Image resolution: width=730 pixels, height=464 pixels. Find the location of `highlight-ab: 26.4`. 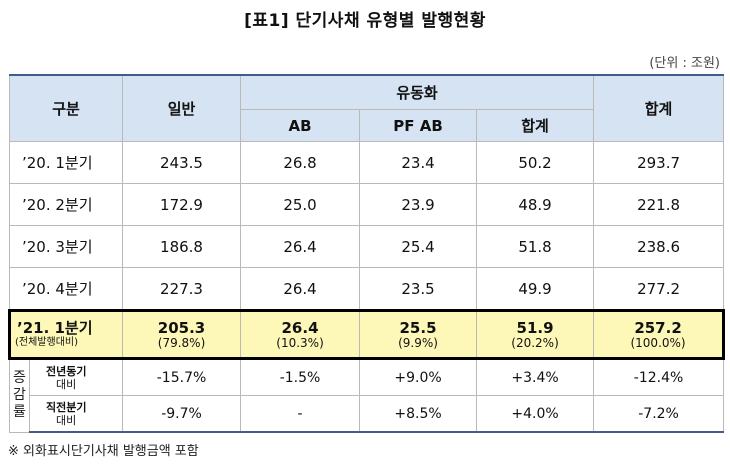

highlight-ab: 26.4 is located at coordinates (300, 327).